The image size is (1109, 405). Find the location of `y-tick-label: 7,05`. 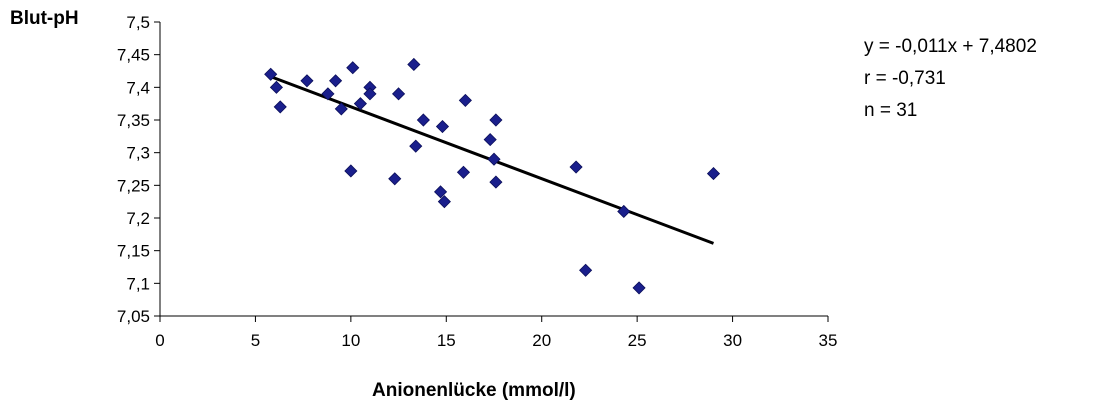

y-tick-label: 7,05 is located at coordinates (133, 316).